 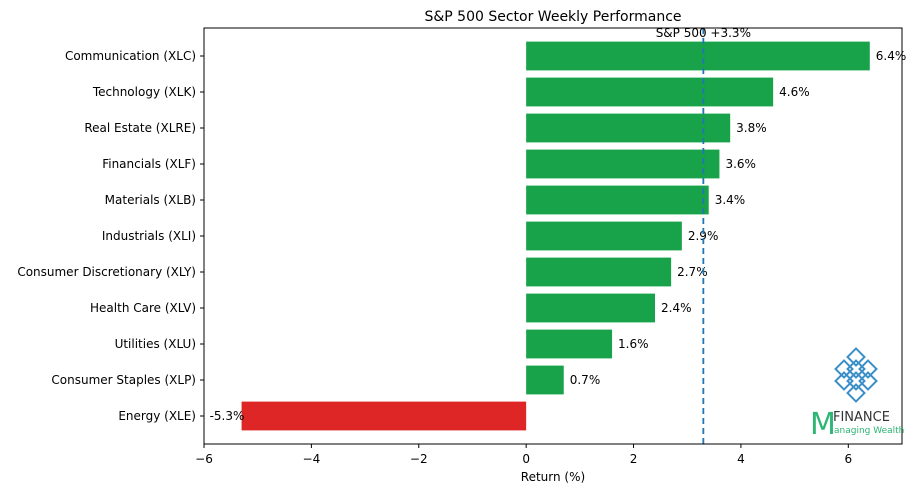 I want to click on x-tick-label-7: 6, so click(x=848, y=459).